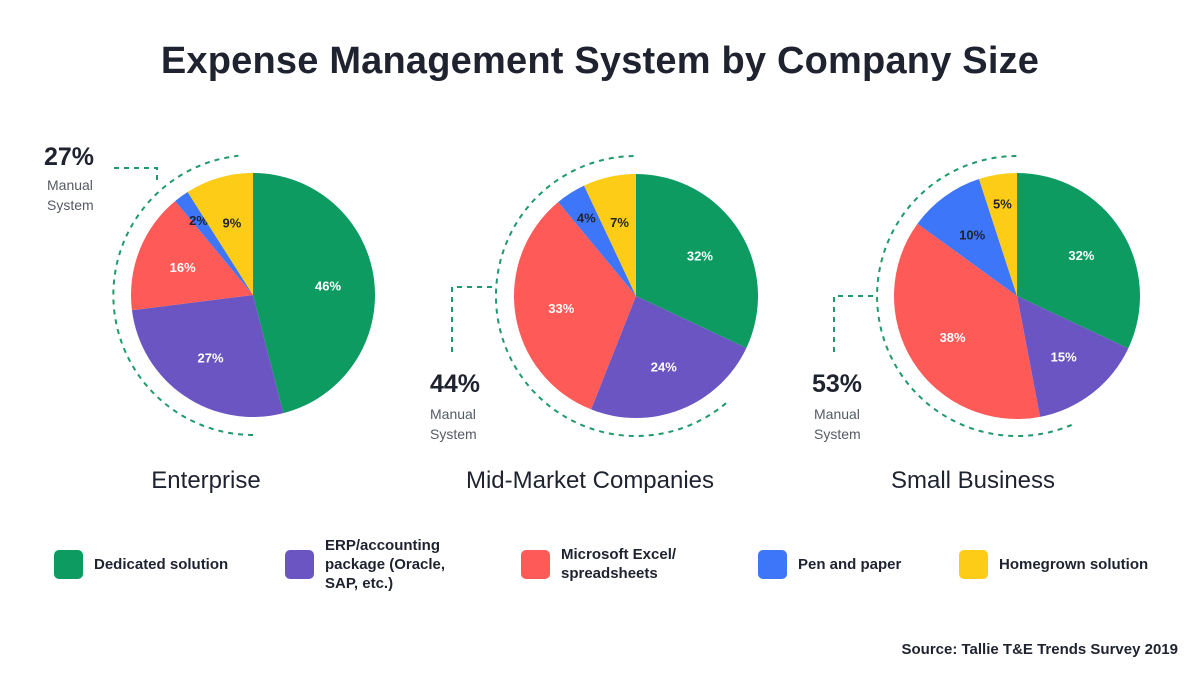 The width and height of the screenshot is (1200, 679). I want to click on legend-label: Dedicated solution, so click(161, 564).